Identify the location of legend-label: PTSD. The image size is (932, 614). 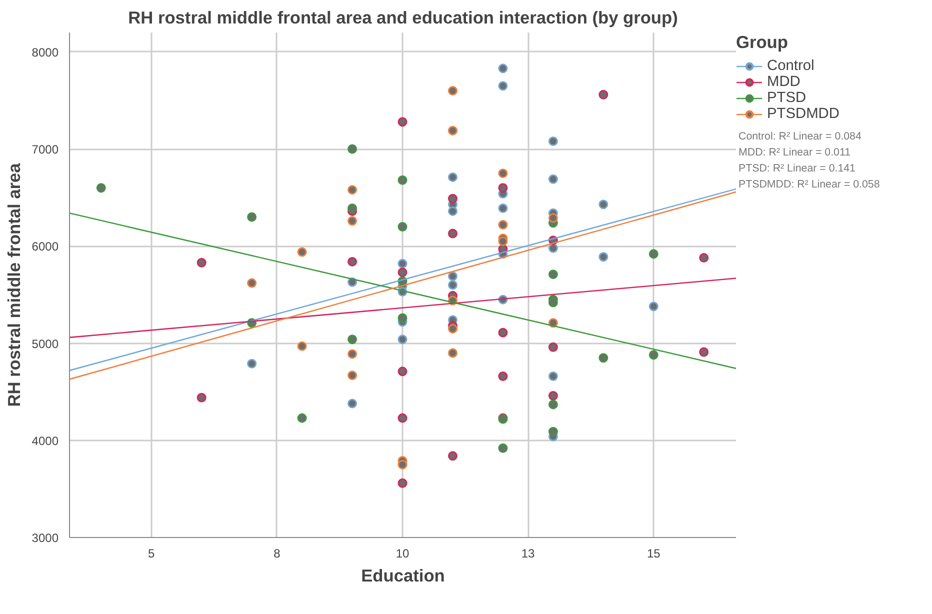
(786, 98).